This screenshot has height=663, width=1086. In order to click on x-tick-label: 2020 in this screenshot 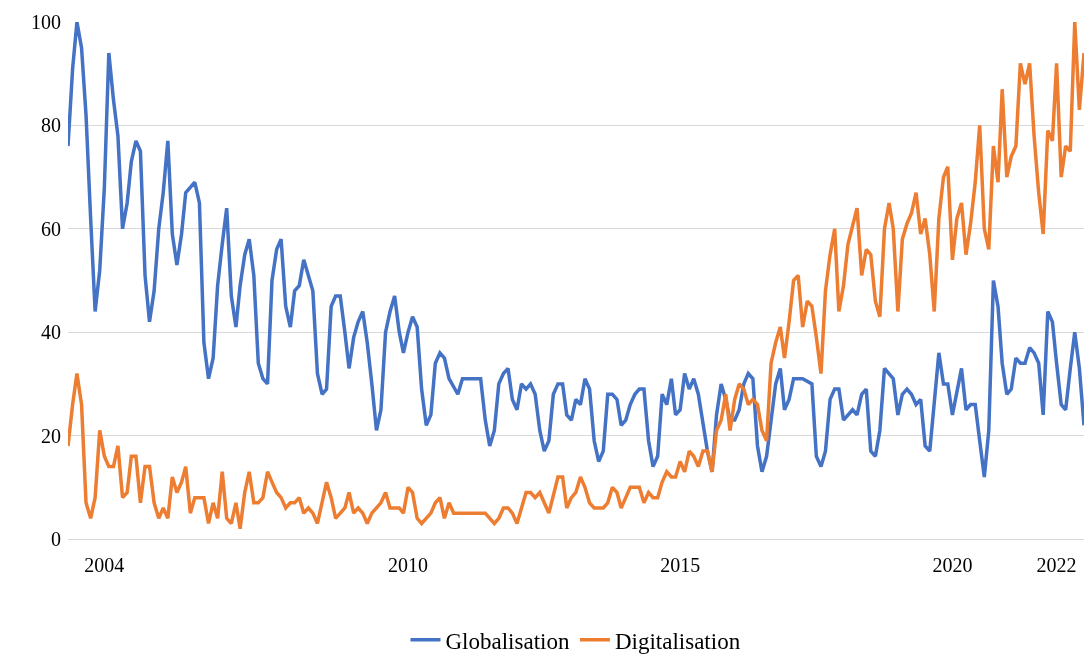, I will do `click(952, 565)`.